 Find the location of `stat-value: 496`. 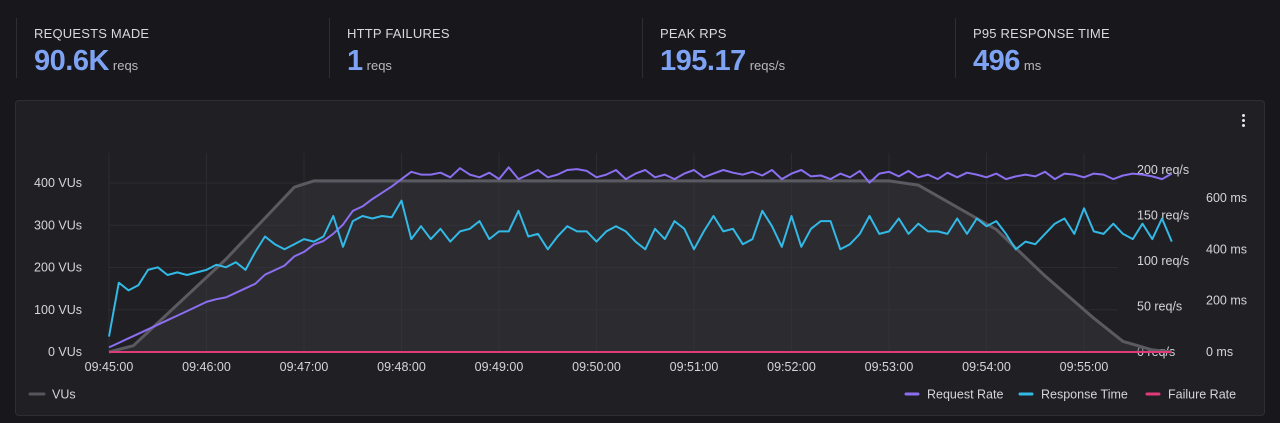

stat-value: 496 is located at coordinates (996, 61).